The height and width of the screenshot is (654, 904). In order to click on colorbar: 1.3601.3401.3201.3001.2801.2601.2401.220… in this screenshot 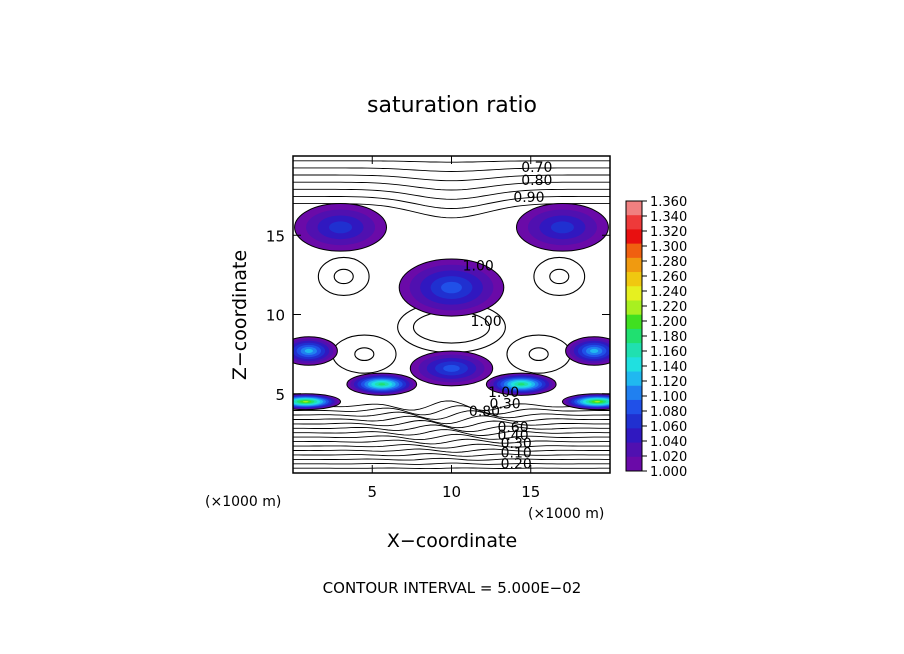, I will do `click(656, 337)`.